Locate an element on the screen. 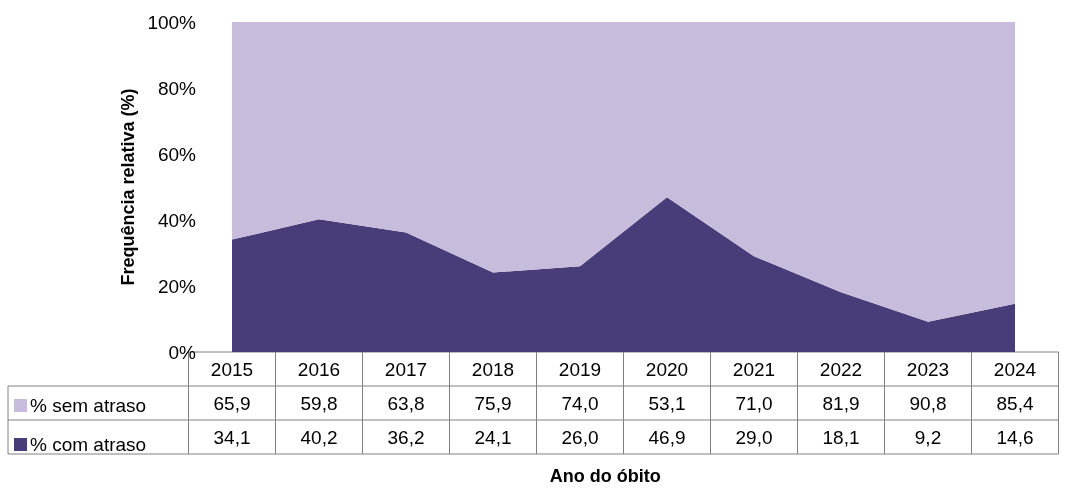 The width and height of the screenshot is (1068, 504). data-label: 53,1 is located at coordinates (667, 403).